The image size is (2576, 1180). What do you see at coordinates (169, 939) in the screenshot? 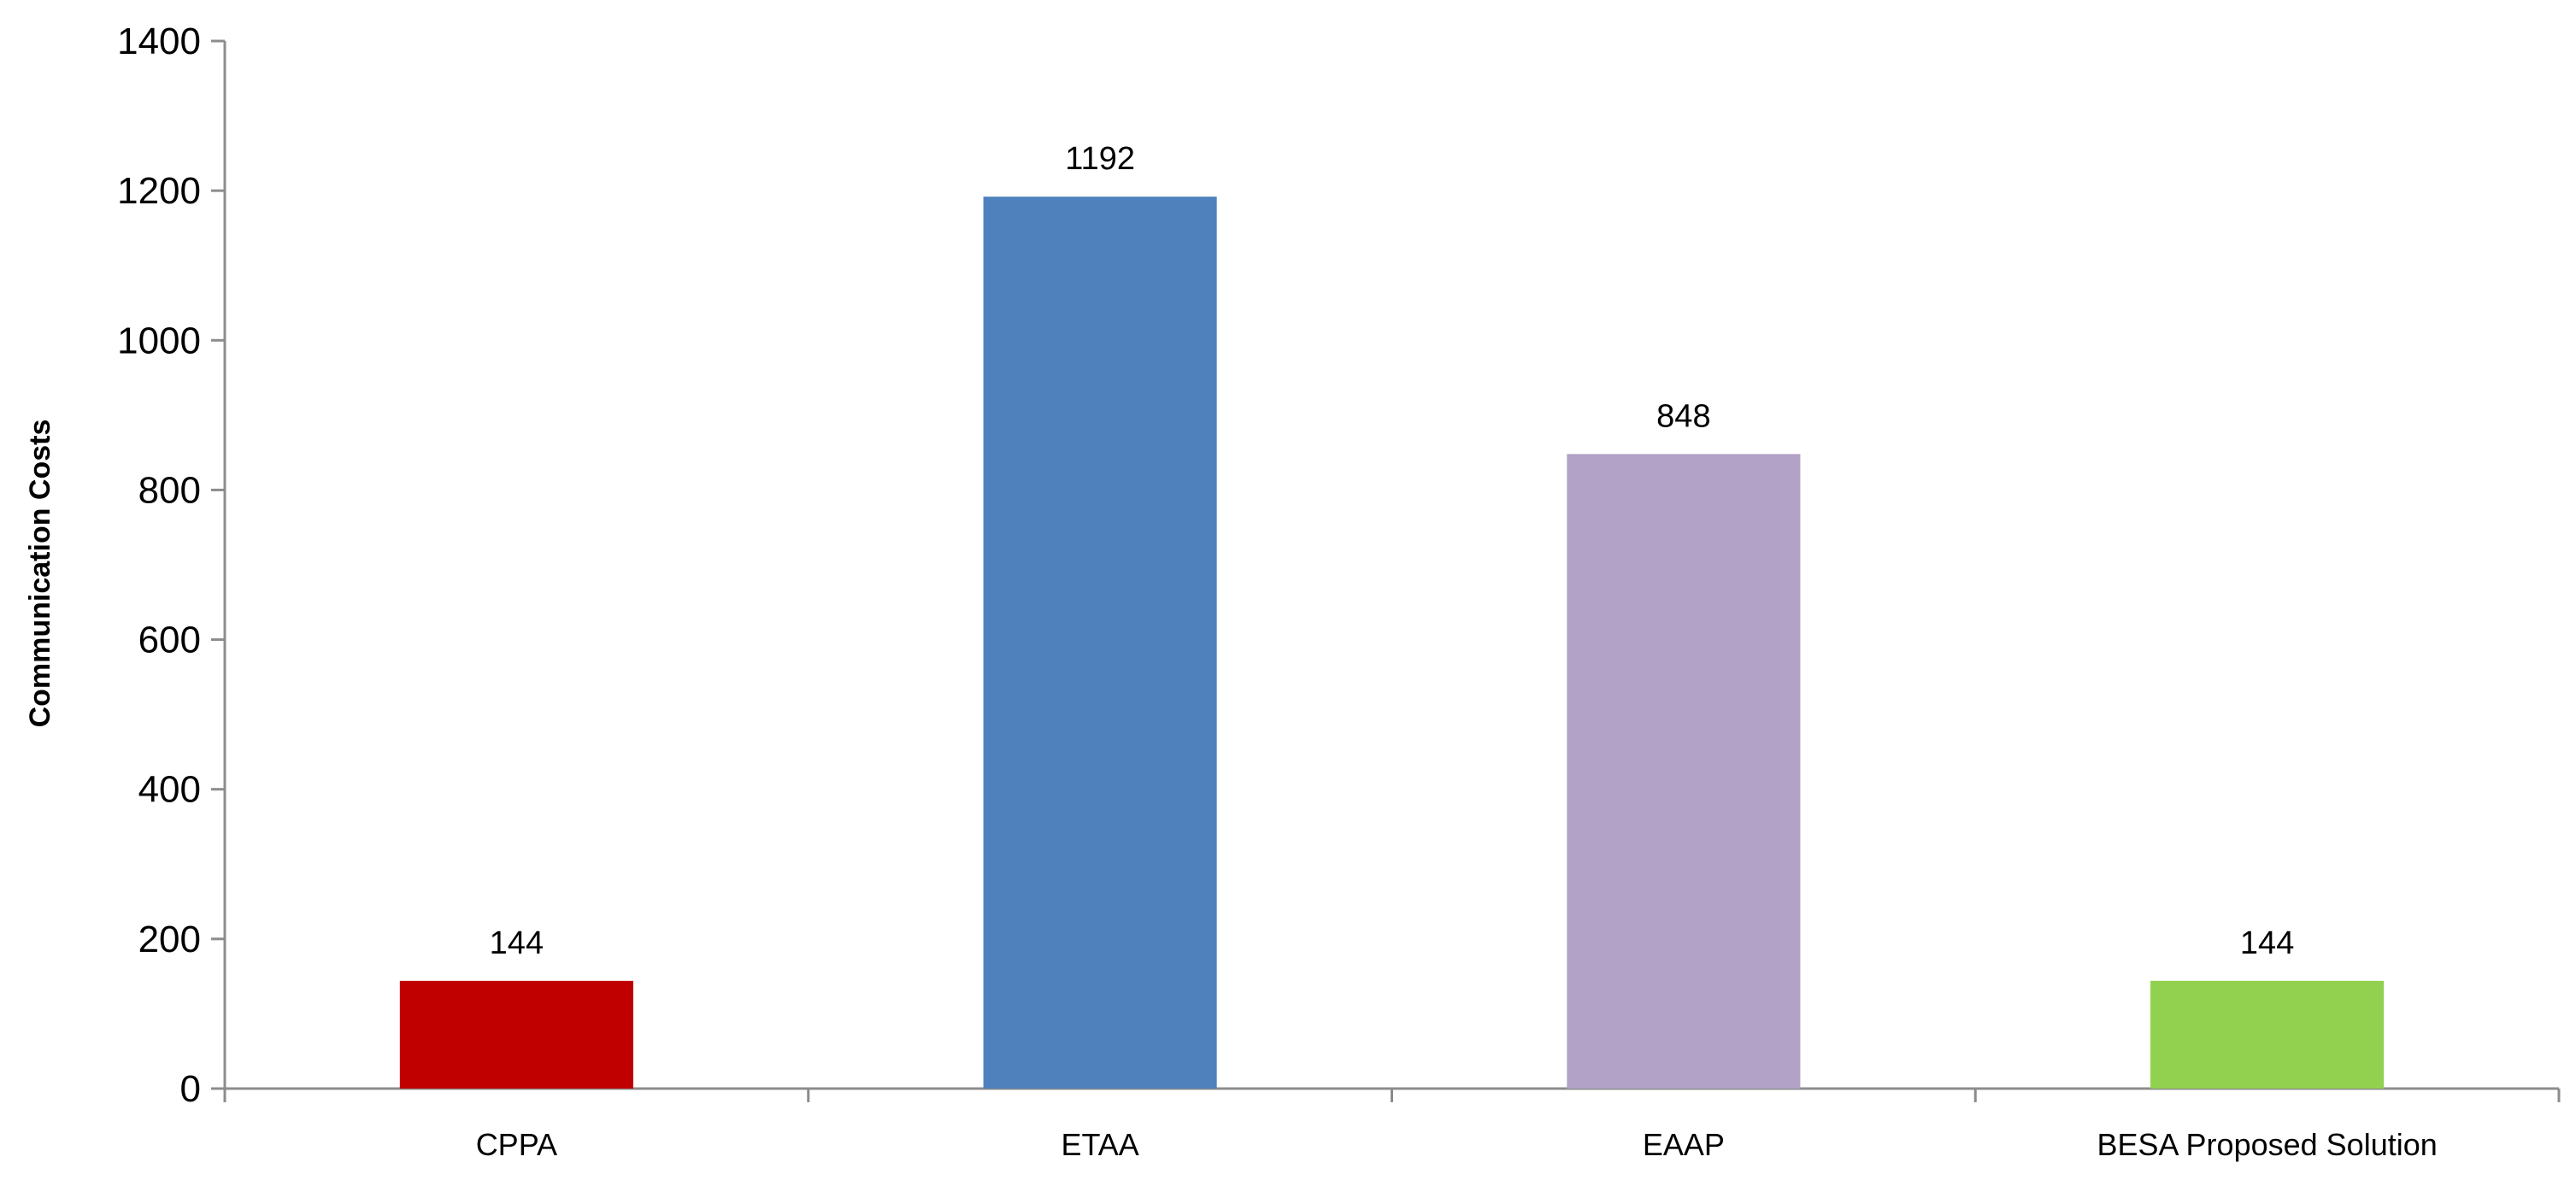
I see `y-tick-label: 200` at bounding box center [169, 939].